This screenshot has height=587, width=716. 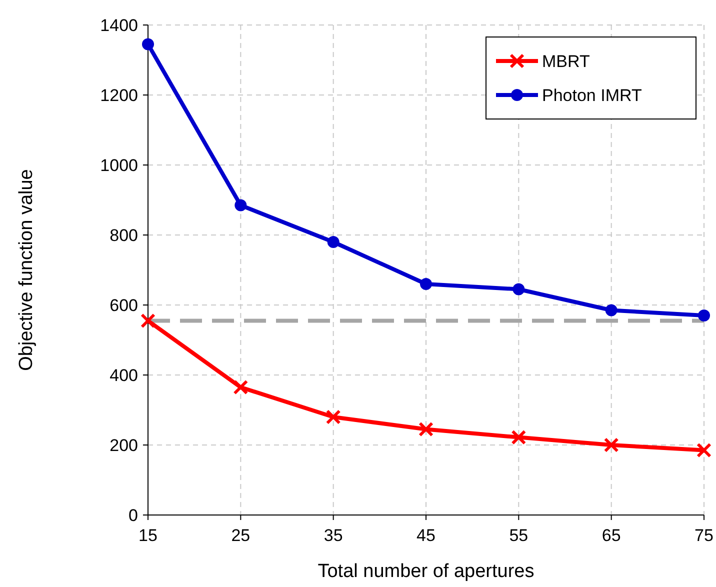 I want to click on x-tick-label: 45, so click(x=426, y=535).